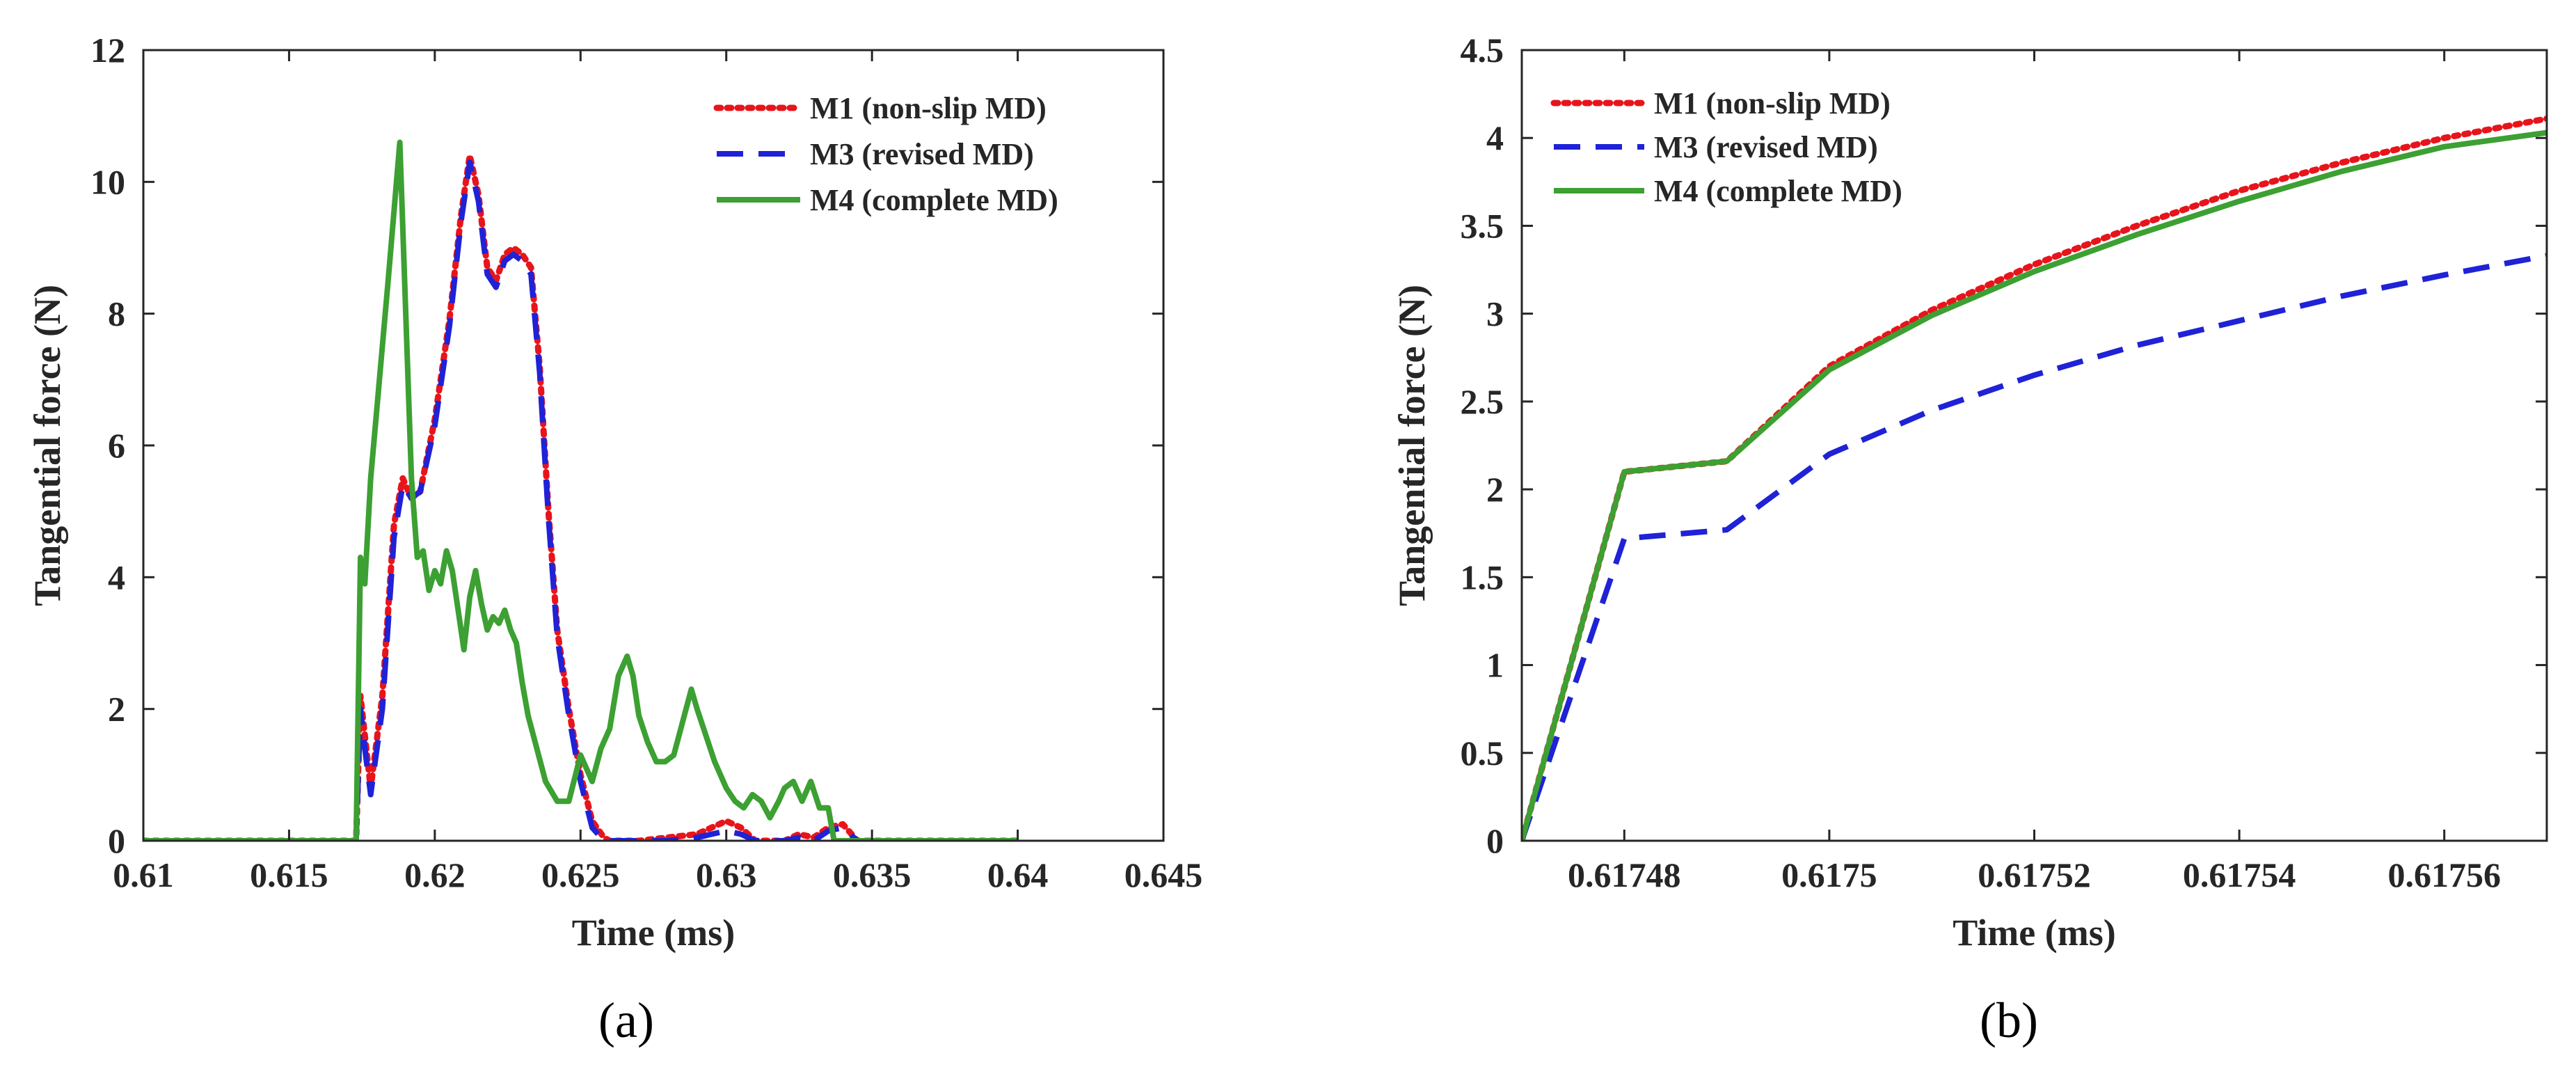  What do you see at coordinates (1482, 576) in the screenshot?
I see `y-tick-label: 1.5` at bounding box center [1482, 576].